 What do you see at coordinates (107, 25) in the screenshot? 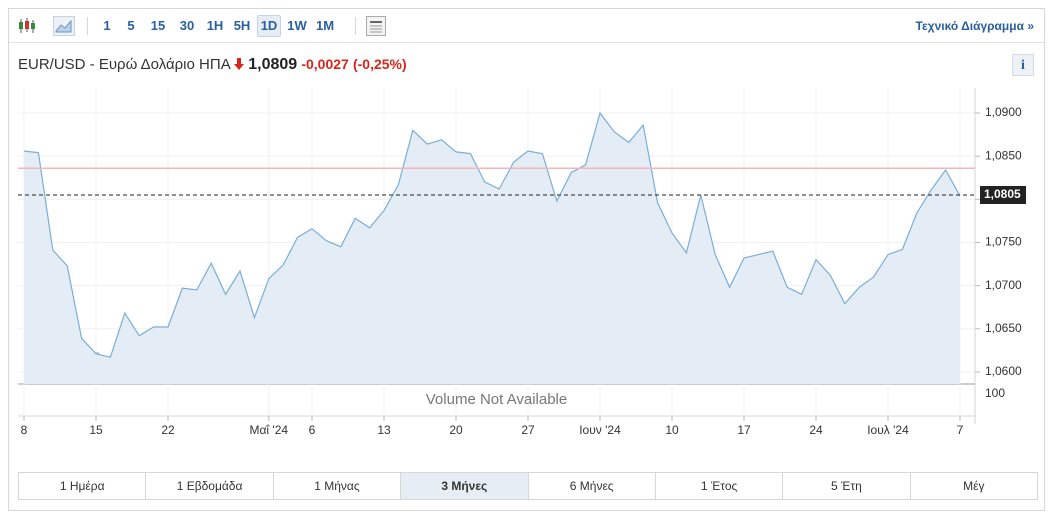
I see `interval-button: 1` at bounding box center [107, 25].